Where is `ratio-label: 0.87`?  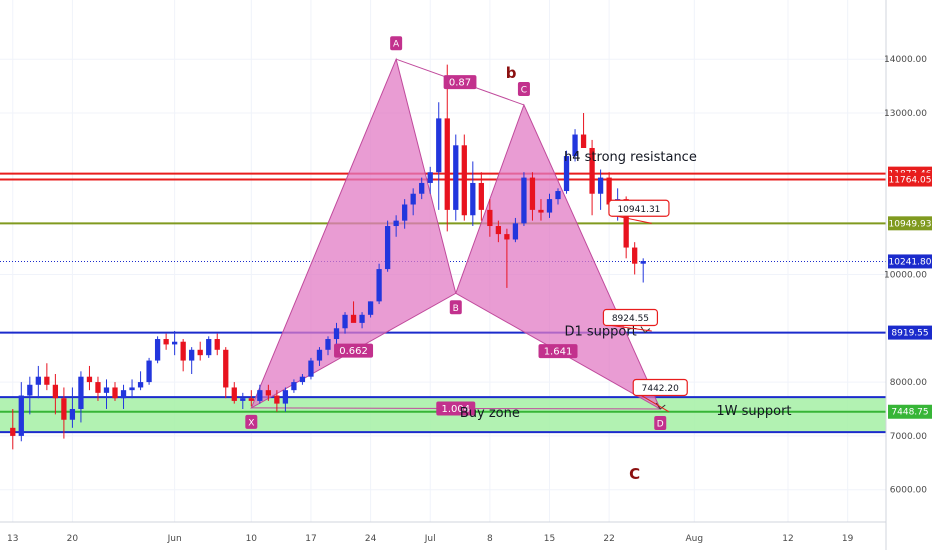 ratio-label: 0.87 is located at coordinates (460, 83).